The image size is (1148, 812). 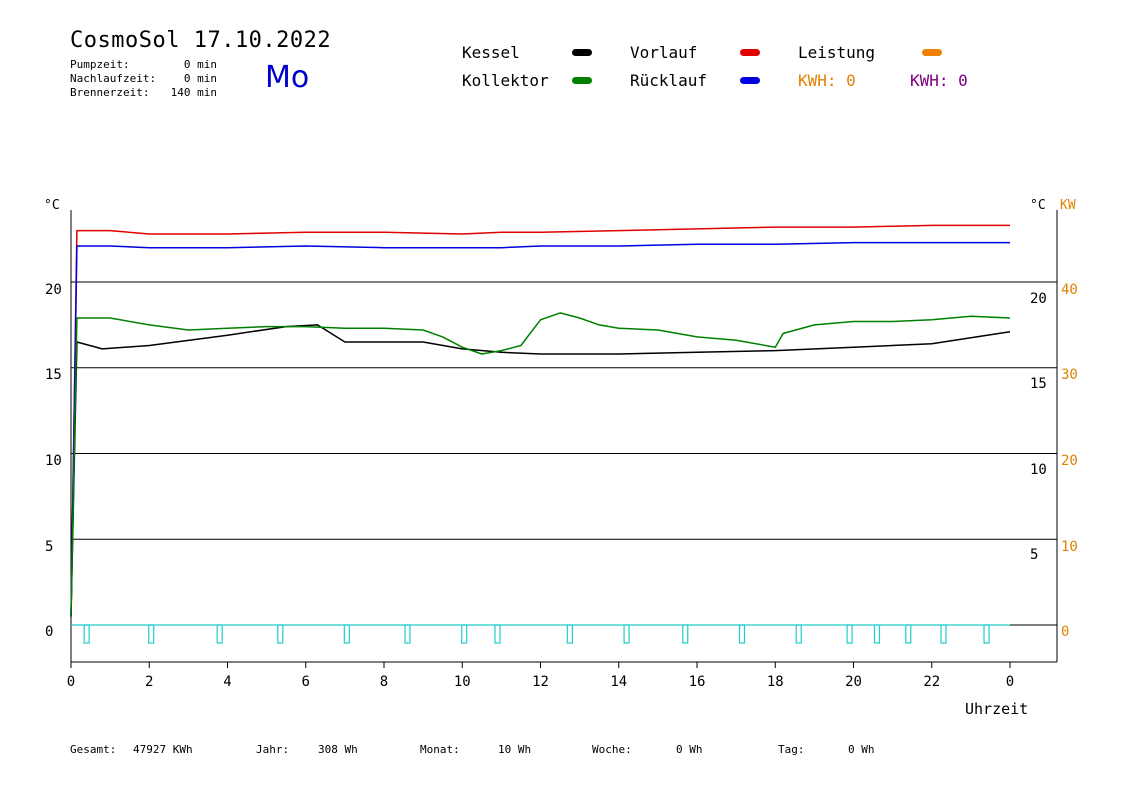 I want to click on right-tick-5: 5, so click(x=1034, y=555).